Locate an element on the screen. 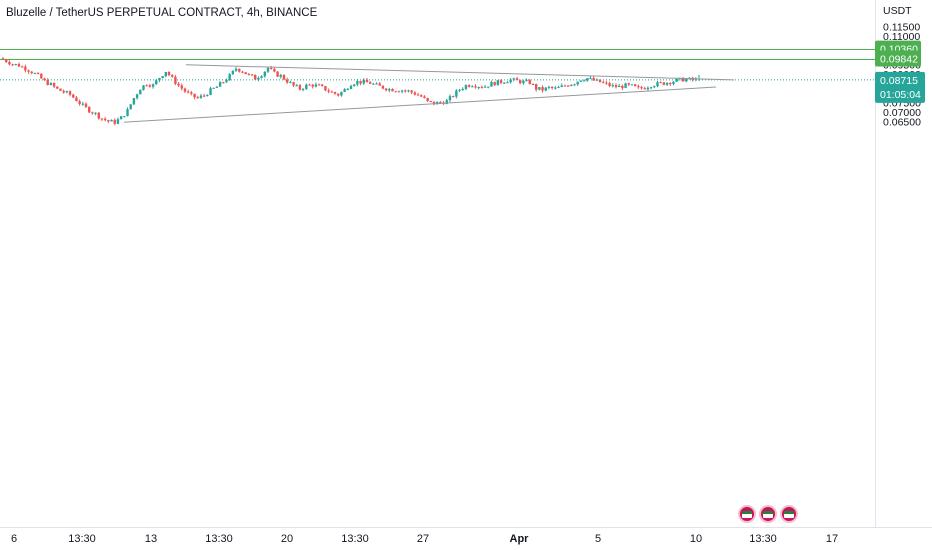 This screenshot has width=932, height=550. level-price-tag is located at coordinates (898, 58).